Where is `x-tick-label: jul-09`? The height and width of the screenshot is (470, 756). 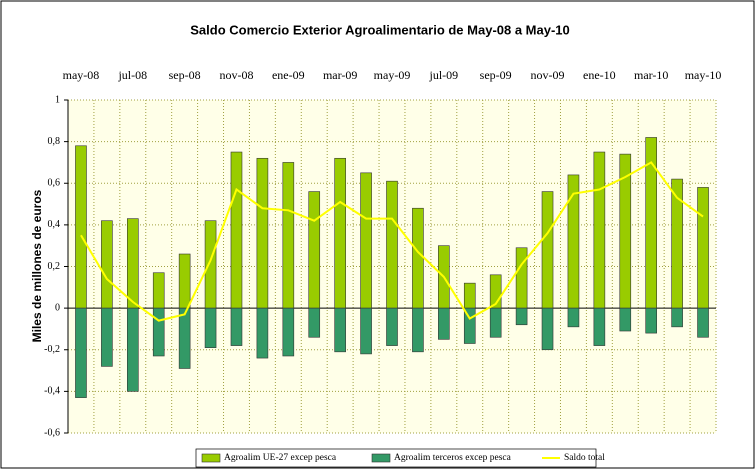
x-tick-label: jul-09 is located at coordinates (444, 75).